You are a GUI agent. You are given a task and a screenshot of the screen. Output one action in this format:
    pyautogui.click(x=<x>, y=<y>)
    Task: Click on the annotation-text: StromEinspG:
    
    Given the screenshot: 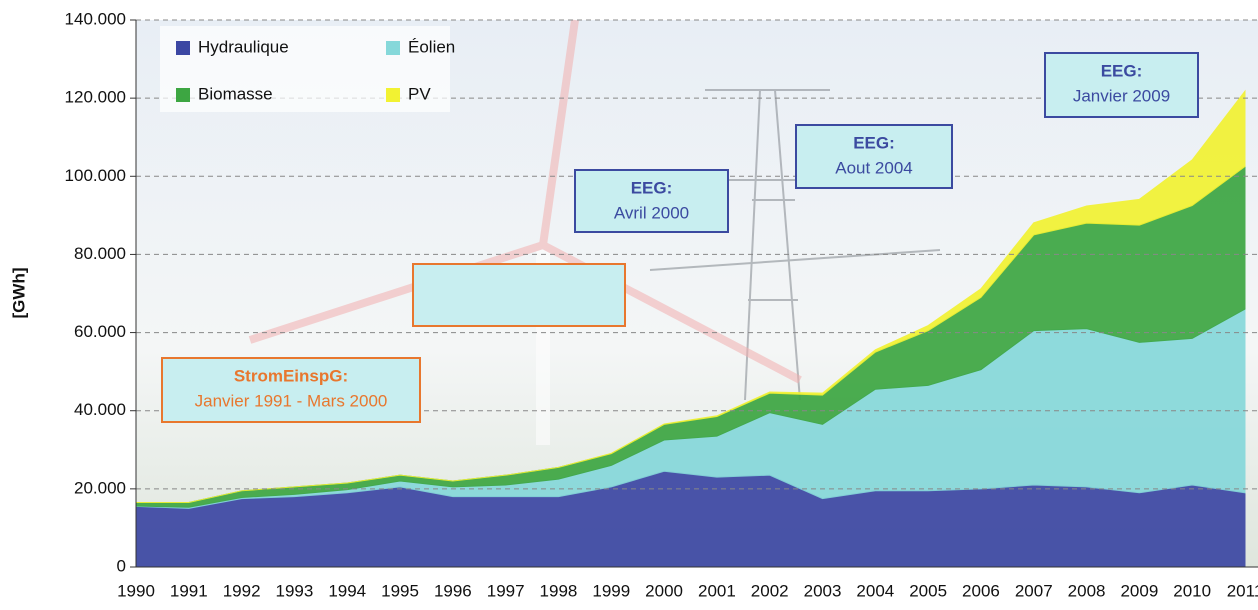 What is the action you would take?
    pyautogui.click(x=291, y=375)
    